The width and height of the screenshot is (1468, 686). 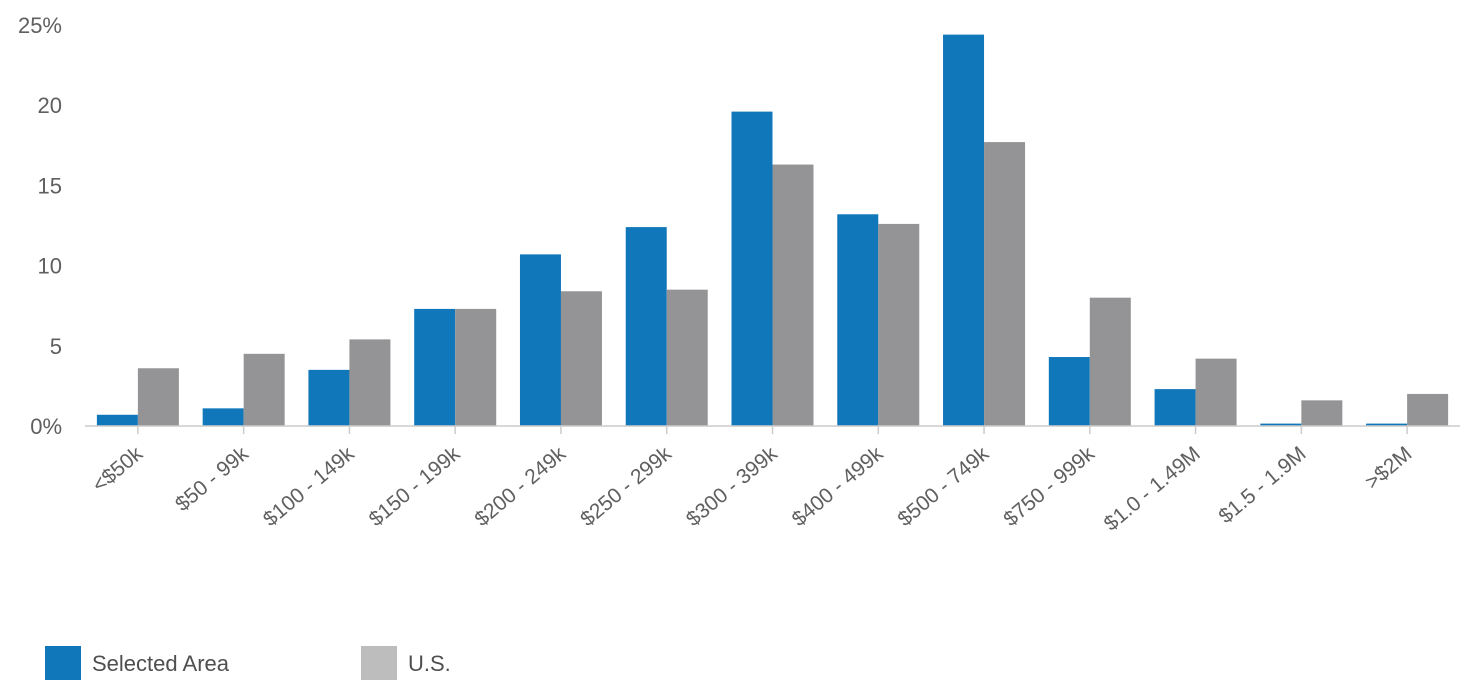 What do you see at coordinates (429, 663) in the screenshot?
I see `legend-label: U.S.` at bounding box center [429, 663].